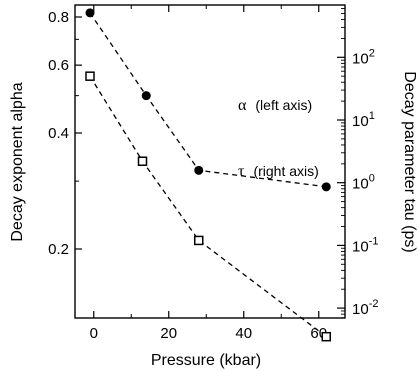 This screenshot has height=371, width=419. What do you see at coordinates (409, 161) in the screenshot?
I see `y-right-axis-label: Decay parameter tau (ps)` at bounding box center [409, 161].